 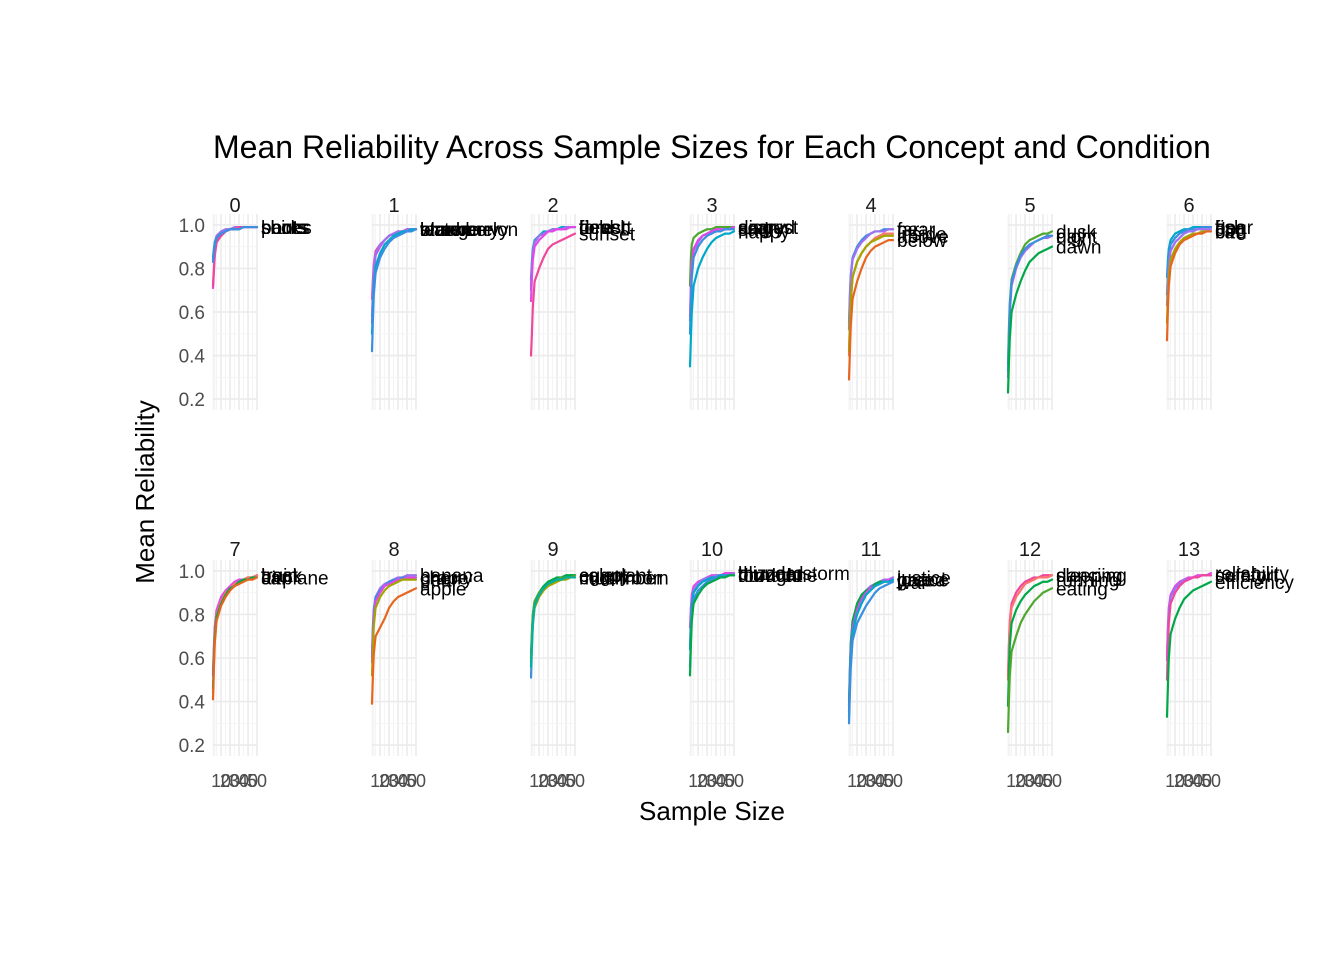 What do you see at coordinates (753, 230) in the screenshot?
I see `end-label-sad: sad` at bounding box center [753, 230].